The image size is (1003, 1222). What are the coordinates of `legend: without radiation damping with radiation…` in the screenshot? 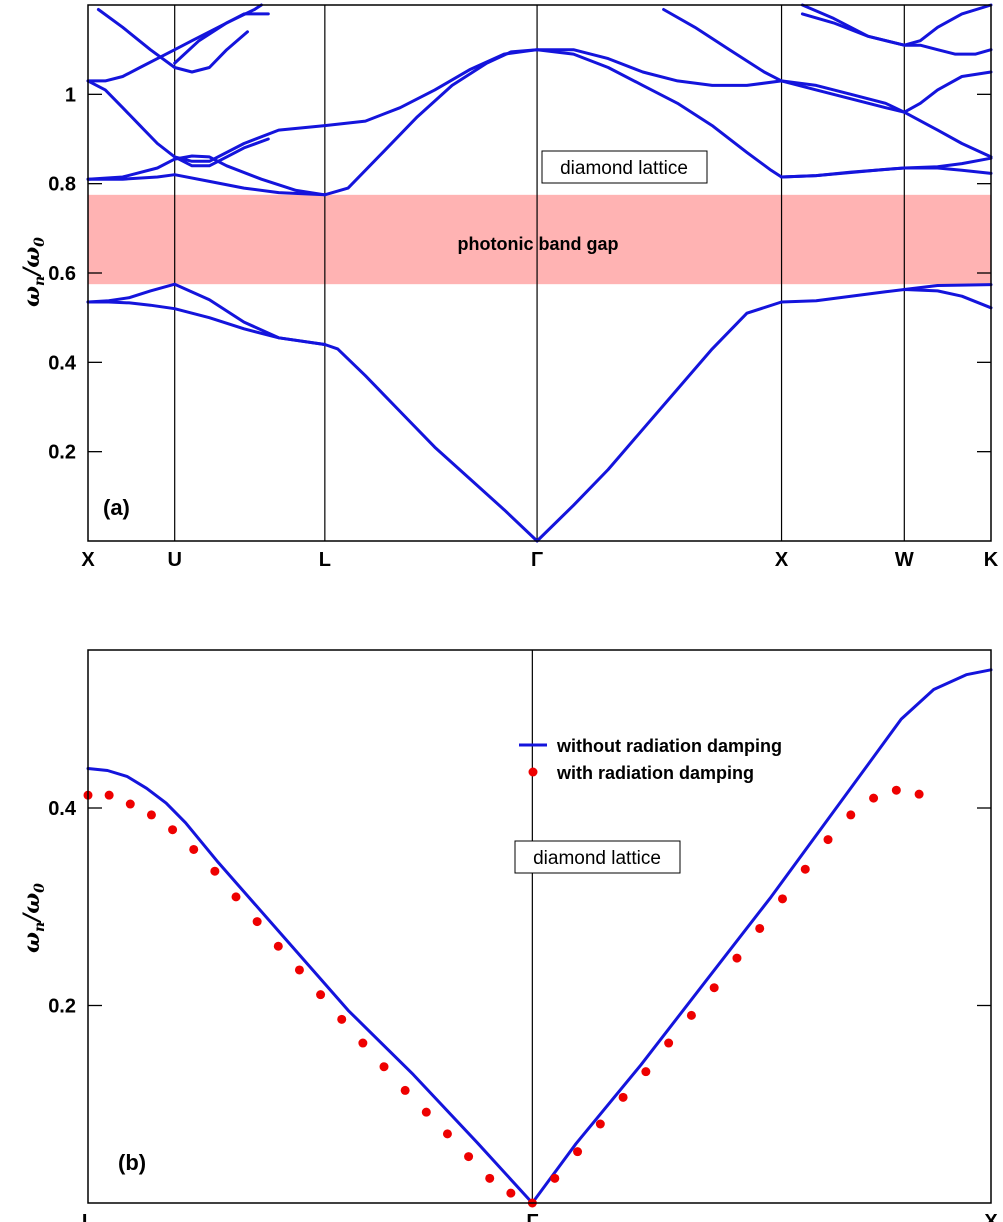 It's located at (650, 759).